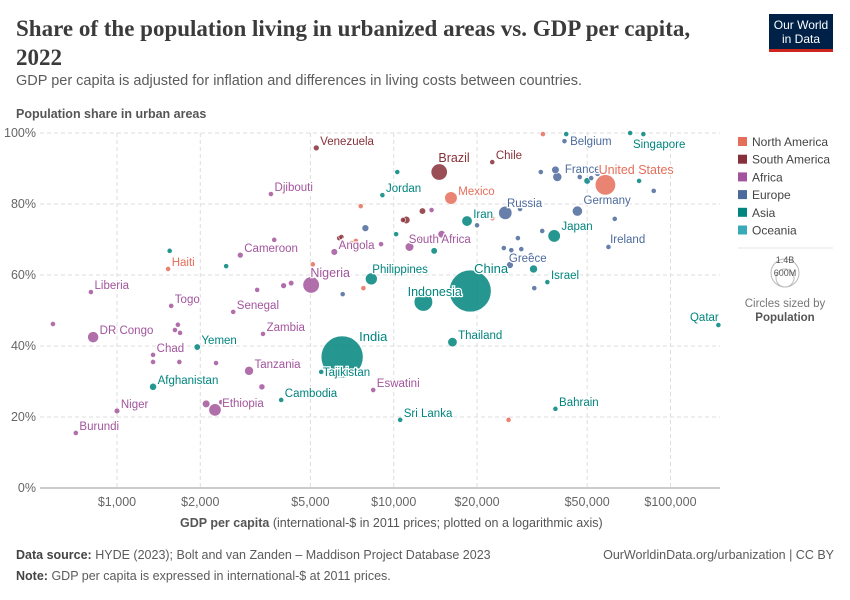 Image resolution: width=850 pixels, height=600 pixels. What do you see at coordinates (742, 159) in the screenshot?
I see `legend-swatch-south-america` at bounding box center [742, 159].